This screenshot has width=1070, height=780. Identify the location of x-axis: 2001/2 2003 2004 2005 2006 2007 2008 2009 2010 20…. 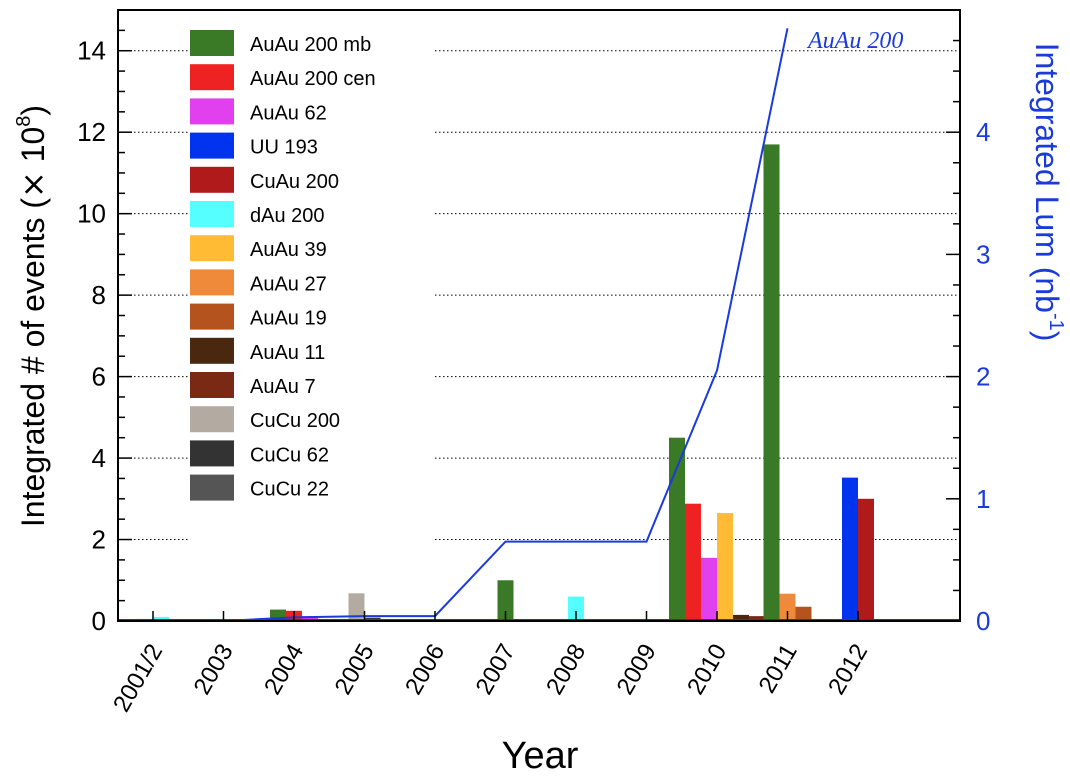
(490, 664).